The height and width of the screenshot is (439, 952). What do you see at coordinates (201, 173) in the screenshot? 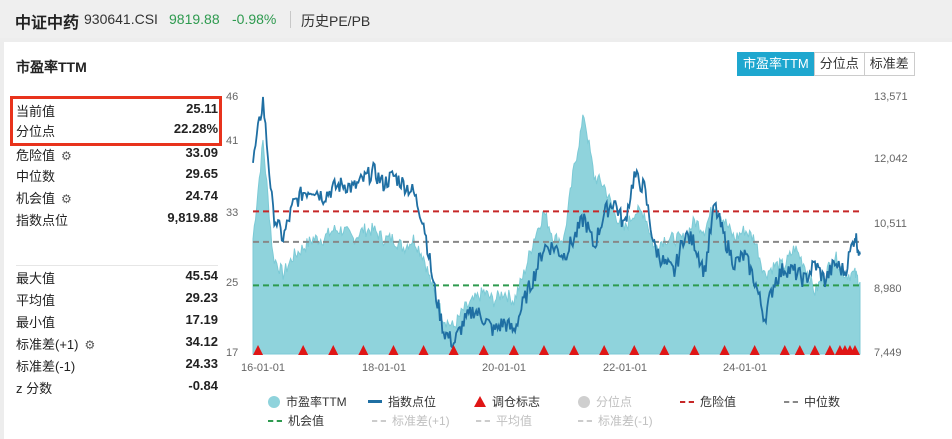
I see `stat-value: 29.65` at bounding box center [201, 173].